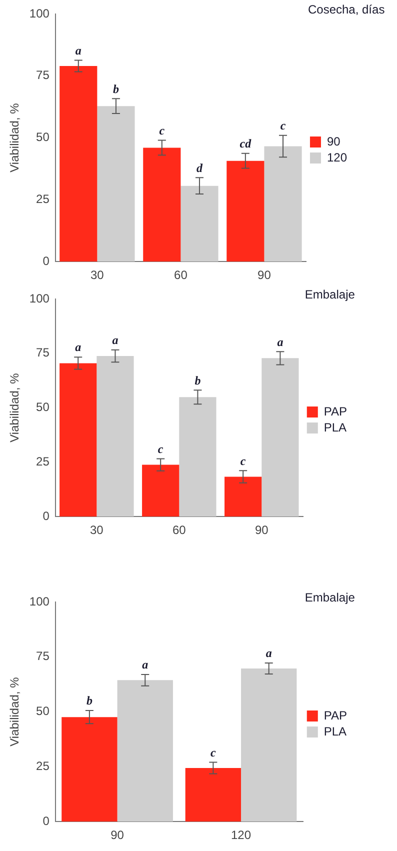  I want to click on data-label: d, so click(200, 167).